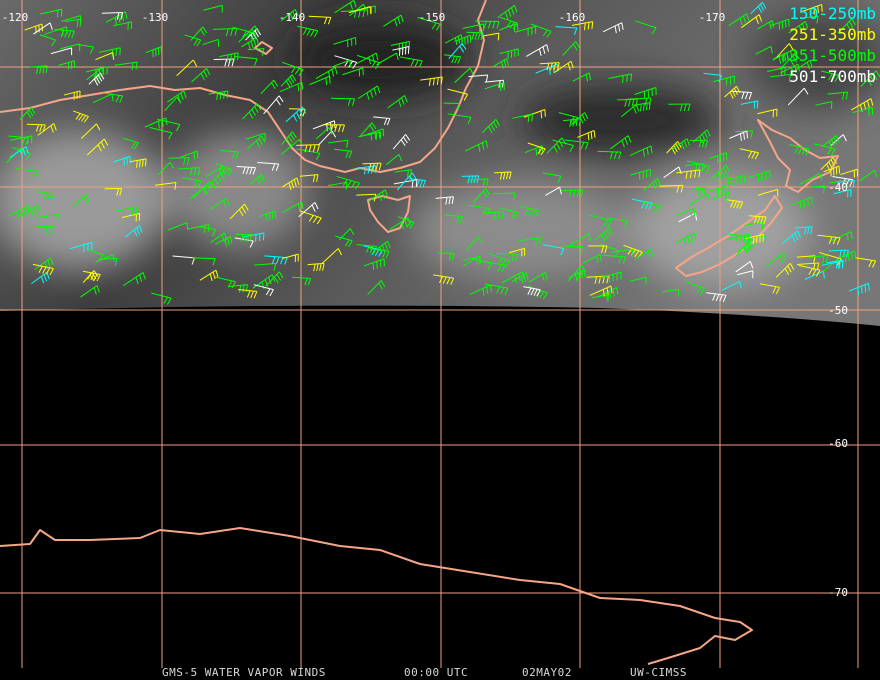 This screenshot has width=880, height=680. What do you see at coordinates (263, 48) in the screenshot?
I see `kangaroo-island` at bounding box center [263, 48].